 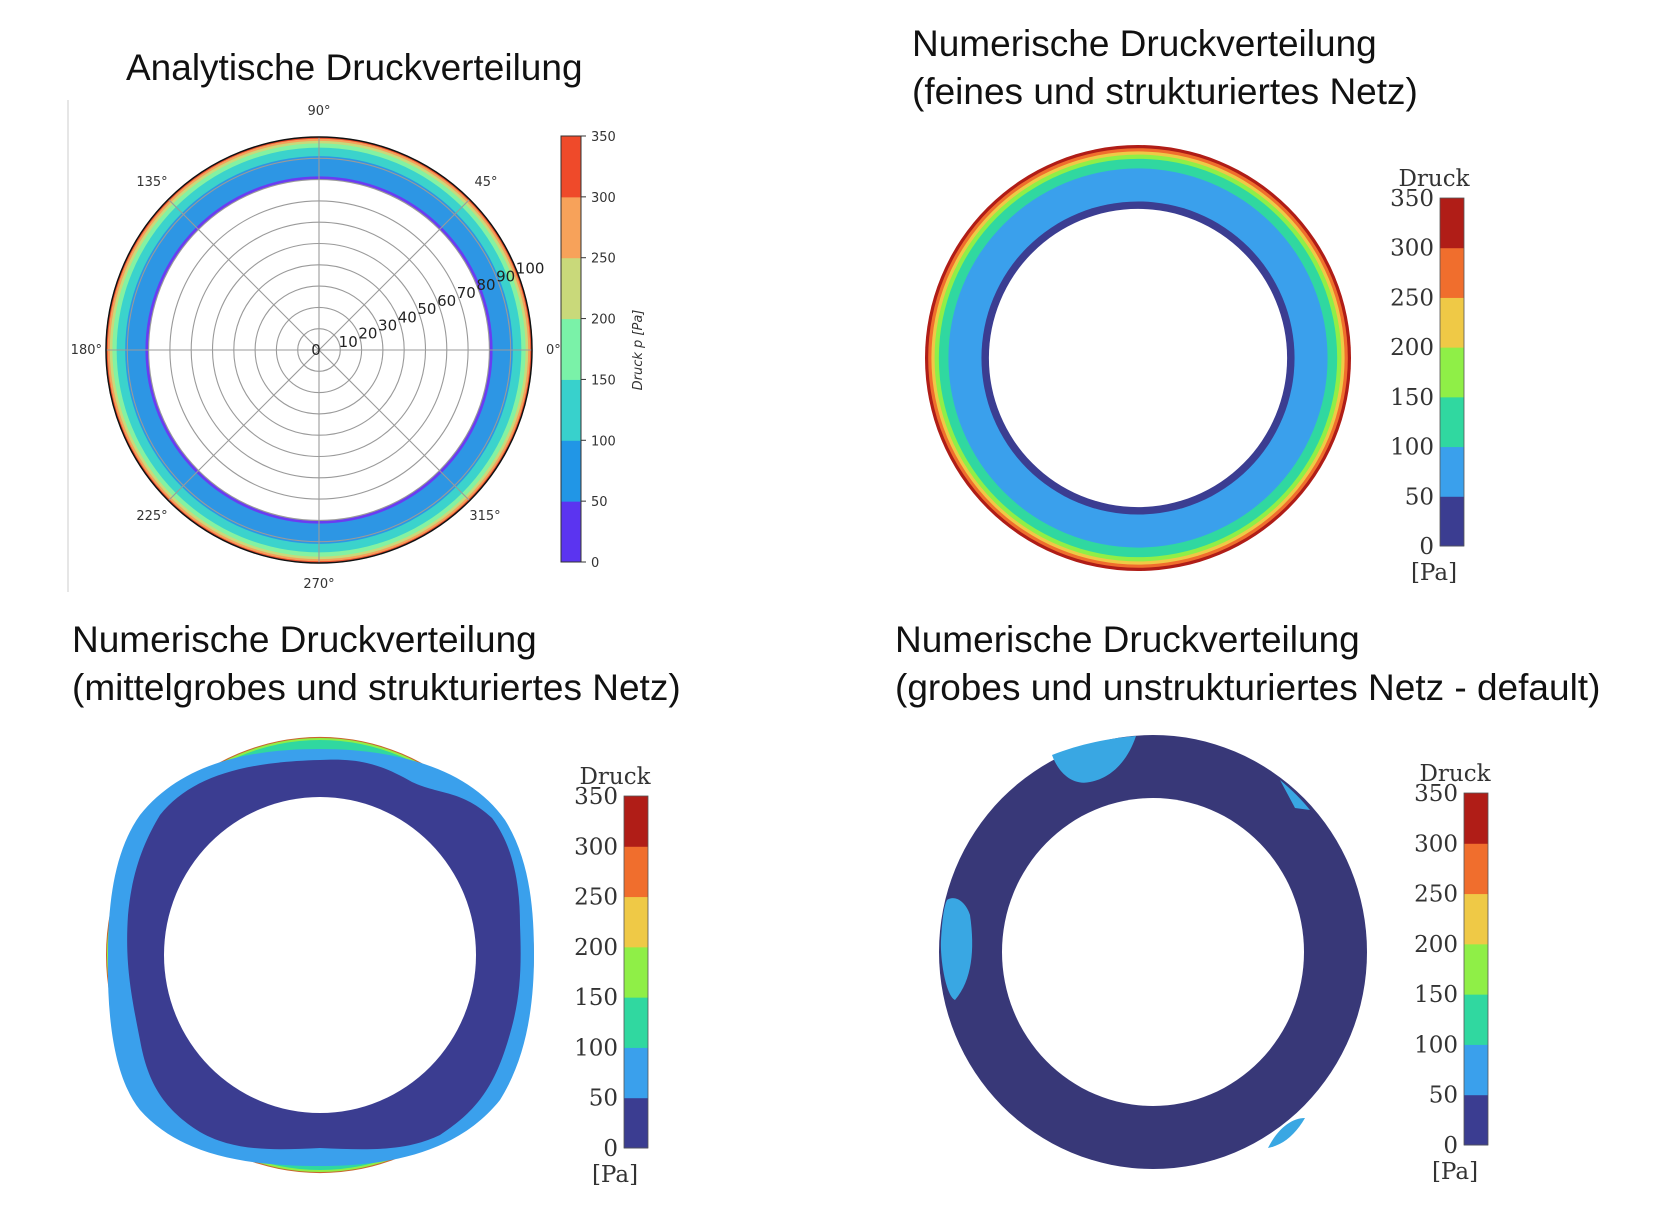 What do you see at coordinates (1094, 759) in the screenshot?
I see `coarse-patch-top-left` at bounding box center [1094, 759].